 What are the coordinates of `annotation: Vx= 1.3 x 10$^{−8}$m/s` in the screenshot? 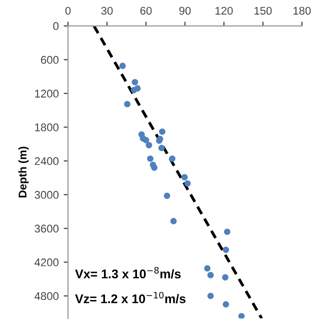 It's located at (128, 272).